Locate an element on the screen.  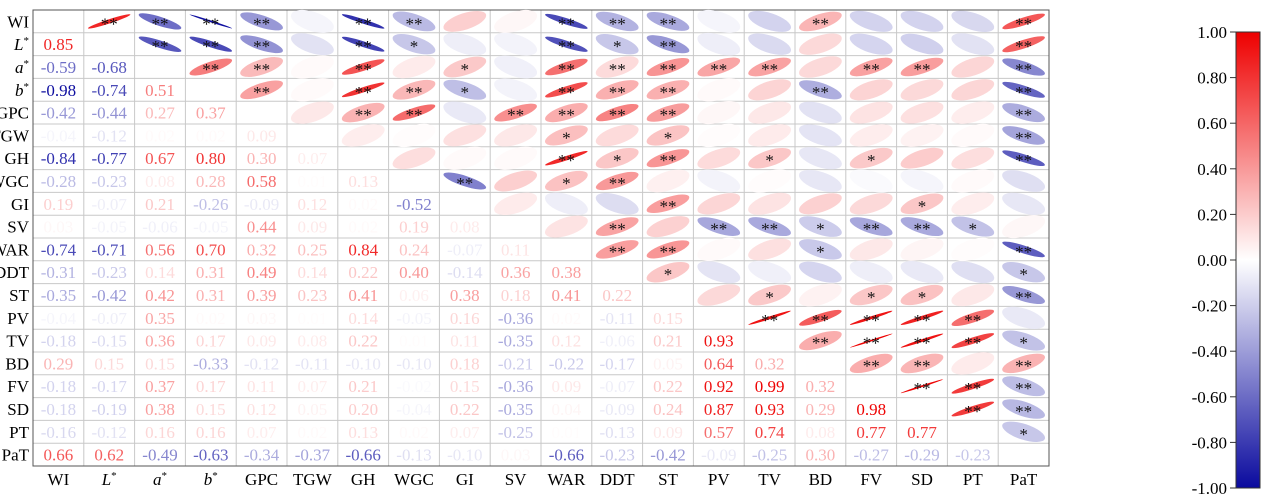
correlation-value: -0.25 is located at coordinates (515, 432).